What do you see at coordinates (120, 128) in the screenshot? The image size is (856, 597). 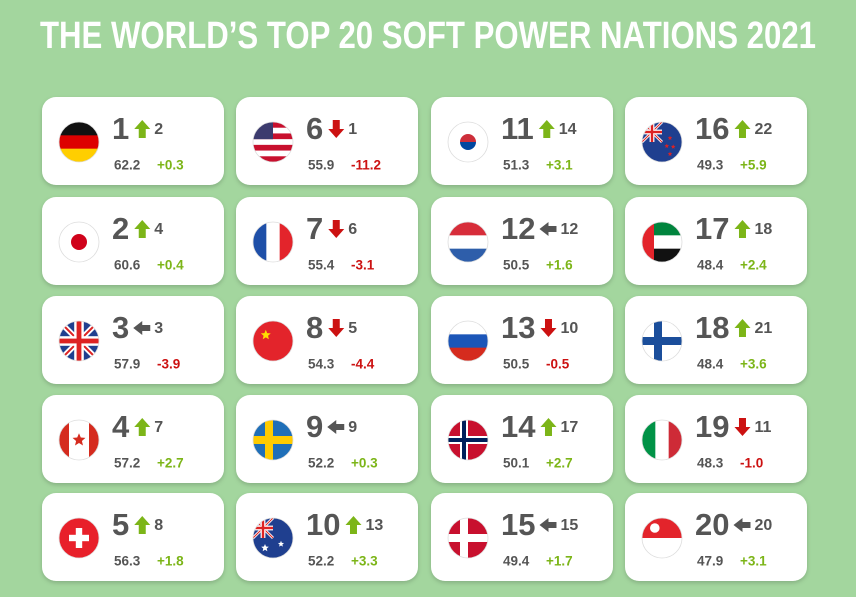 I see `rank: 1` at bounding box center [120, 128].